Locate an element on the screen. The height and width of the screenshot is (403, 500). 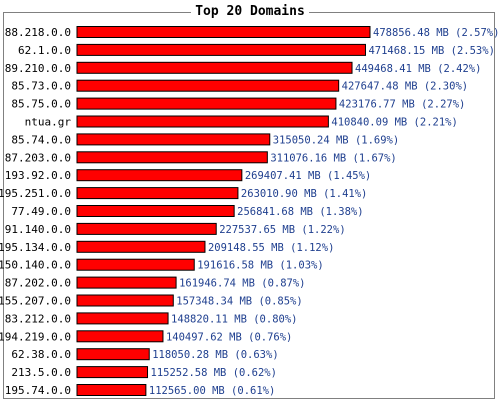
value-label: 161946.74 MB (0.87%) is located at coordinates (242, 284).